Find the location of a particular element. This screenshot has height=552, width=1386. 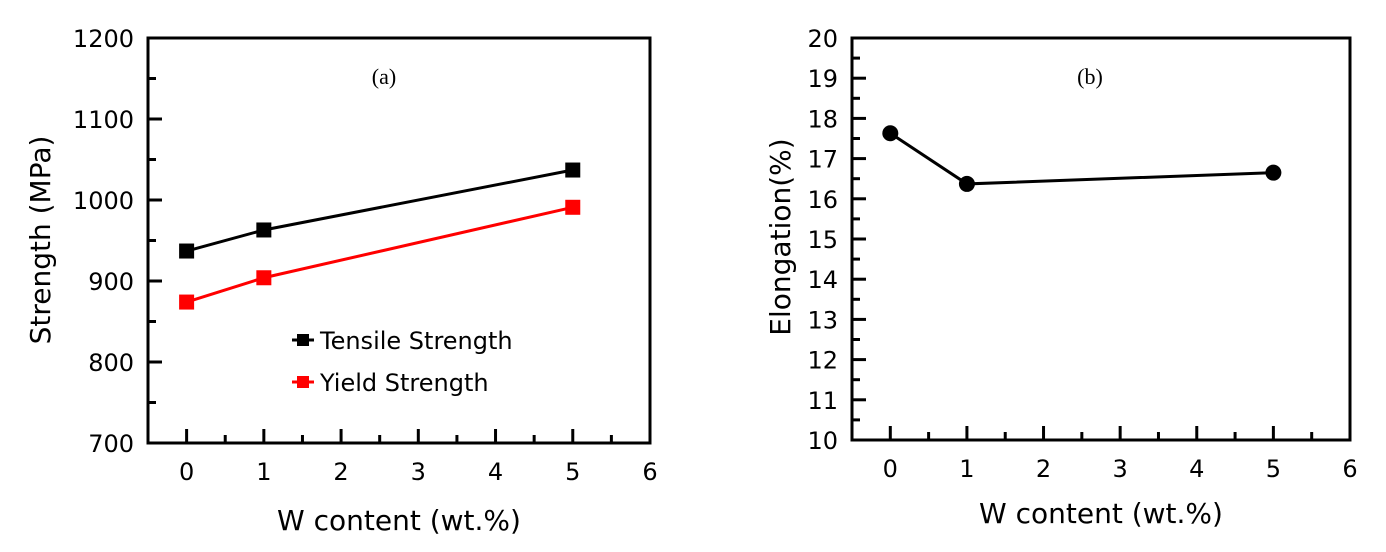

panel-label-a: (a) is located at coordinates (384, 76).